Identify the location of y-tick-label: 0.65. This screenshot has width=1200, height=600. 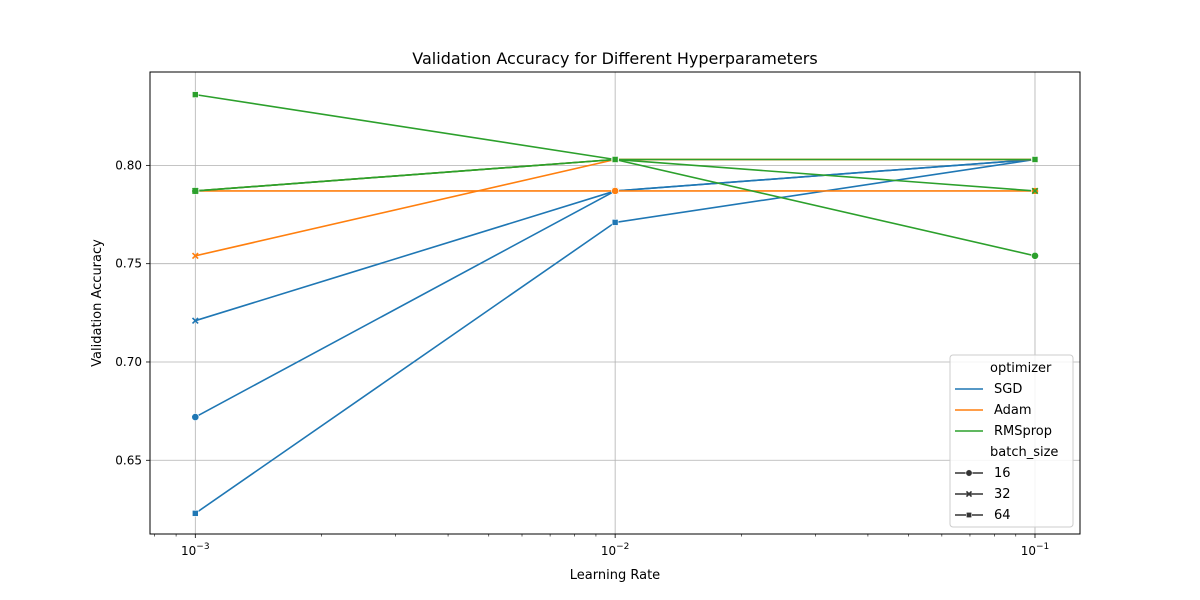
(128, 460).